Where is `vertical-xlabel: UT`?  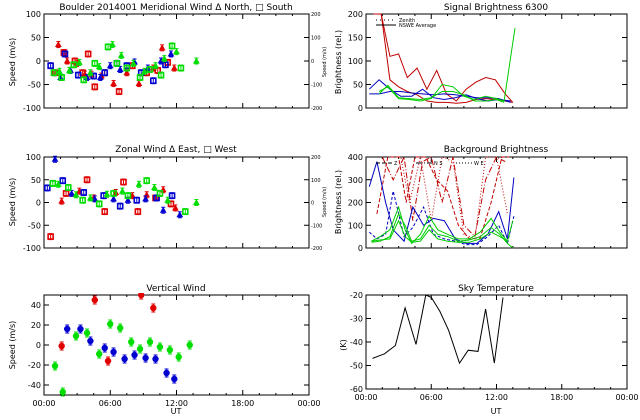 vertical-xlabel: UT is located at coordinates (176, 411).